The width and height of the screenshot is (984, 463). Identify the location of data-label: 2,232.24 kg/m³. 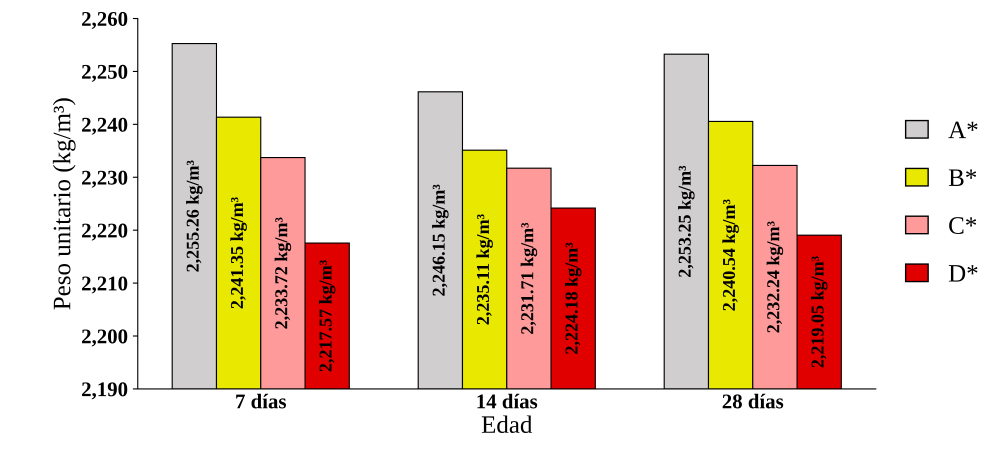
(775, 277).